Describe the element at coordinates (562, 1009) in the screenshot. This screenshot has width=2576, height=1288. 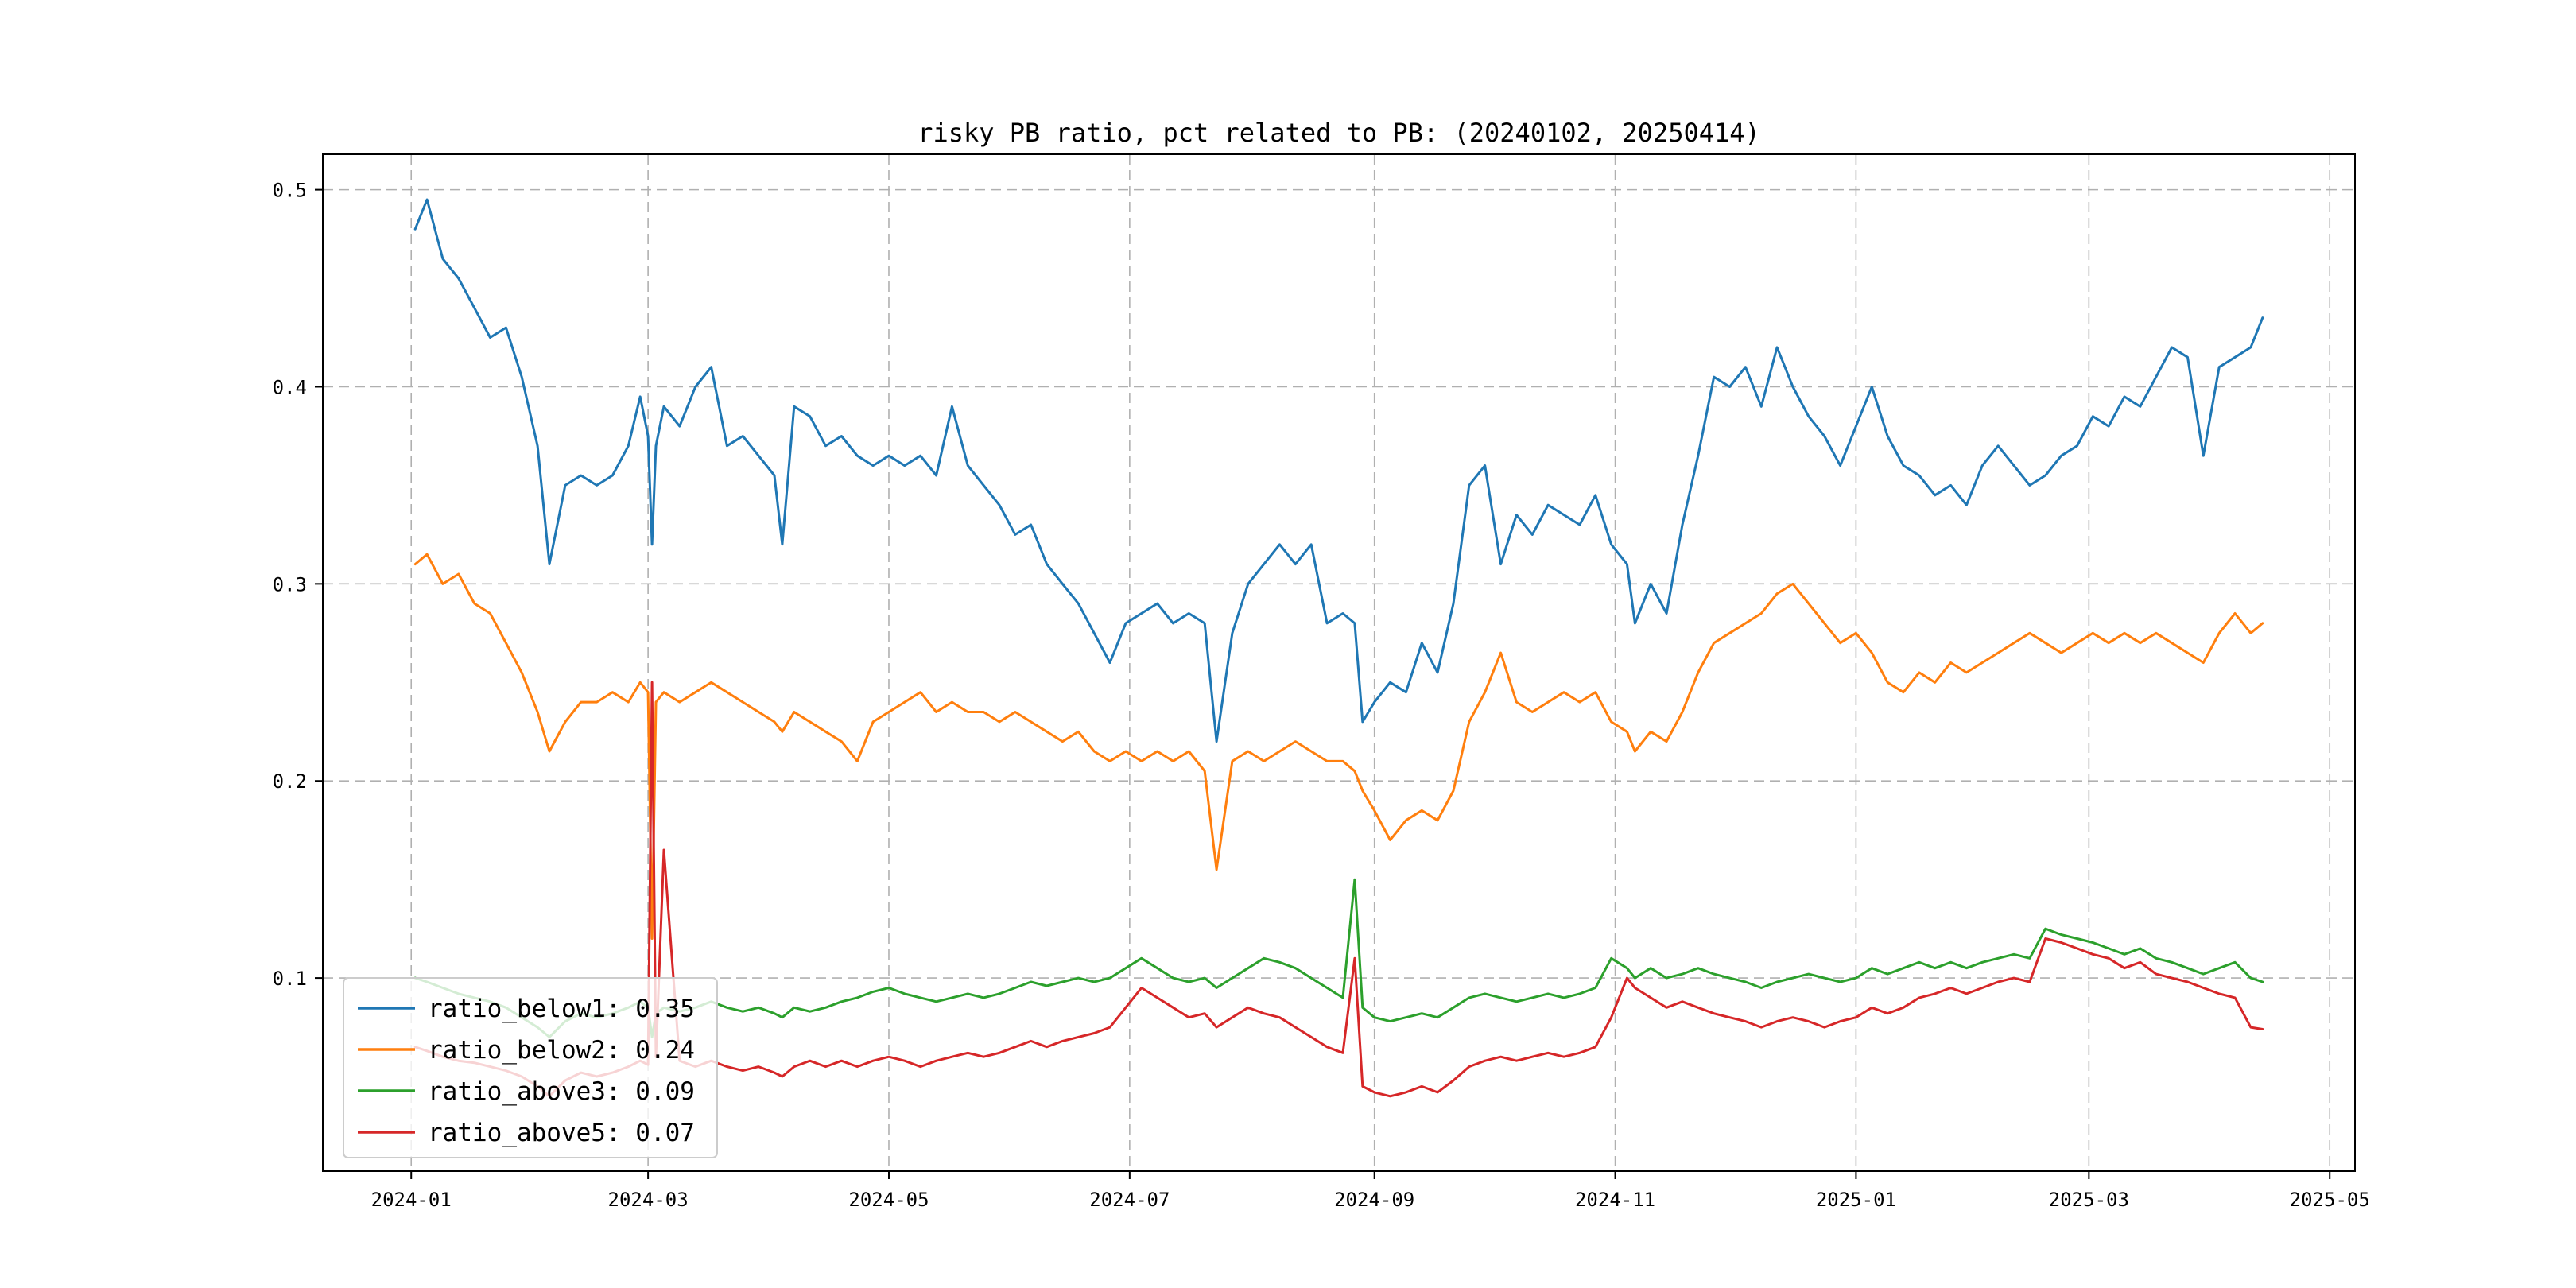
I see `legend-label-ratio_below1: ratio_below1: 0.35` at that location.